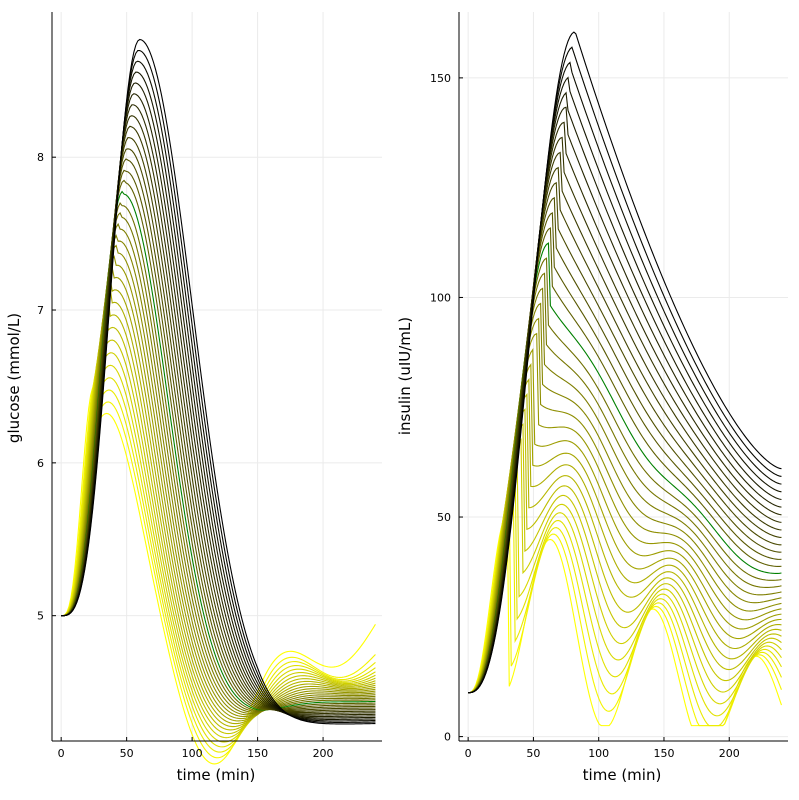 The width and height of the screenshot is (799, 800). What do you see at coordinates (405, 376) in the screenshot?
I see `insulin-y-axis-label: insulin (uIU/mL)` at bounding box center [405, 376].